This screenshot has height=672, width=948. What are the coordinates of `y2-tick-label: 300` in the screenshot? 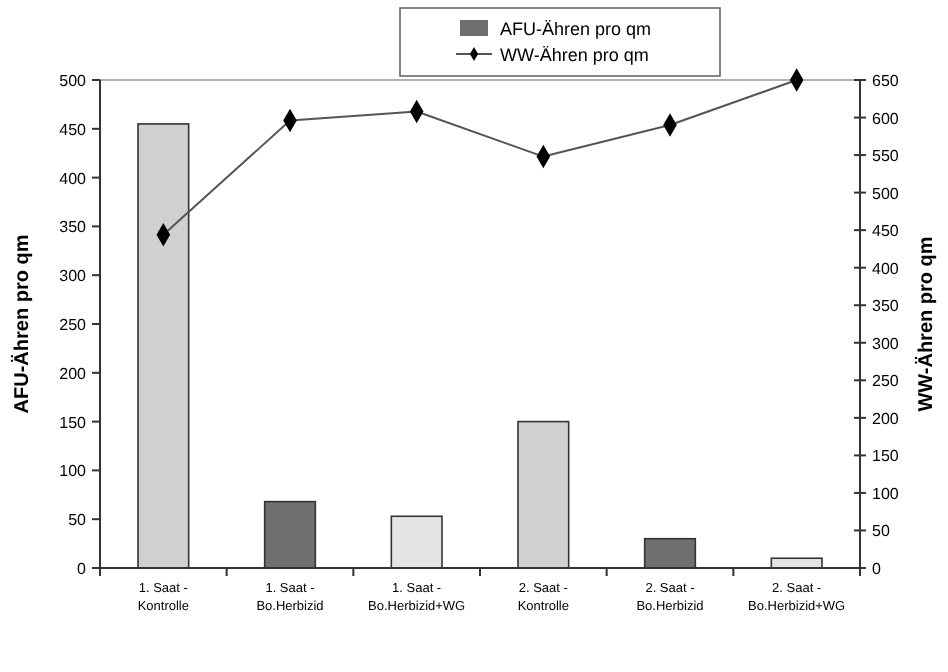 It's located at (886, 343).